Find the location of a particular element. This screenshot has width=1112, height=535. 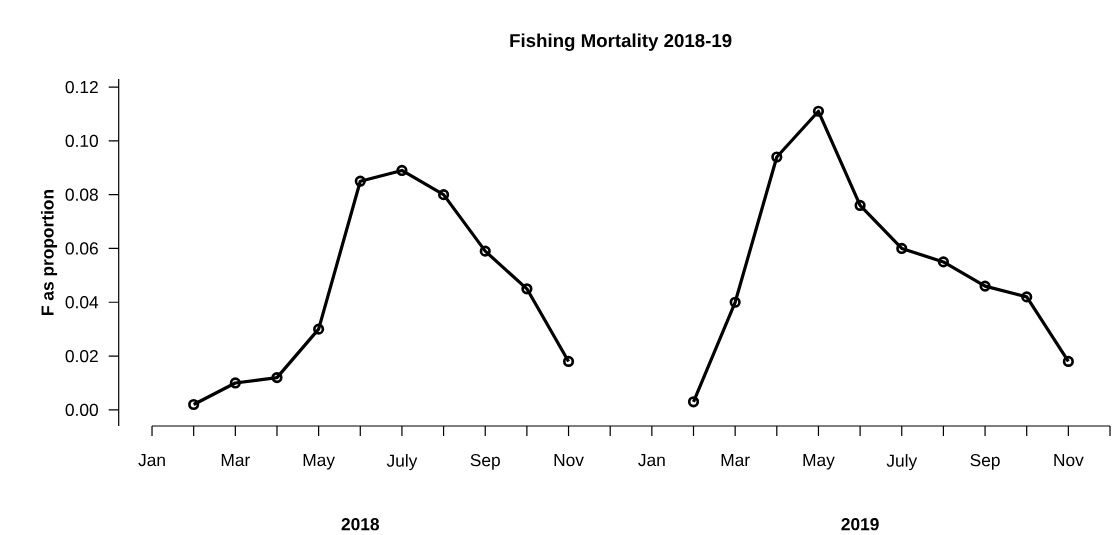

text: 2018 is located at coordinates (360, 524).